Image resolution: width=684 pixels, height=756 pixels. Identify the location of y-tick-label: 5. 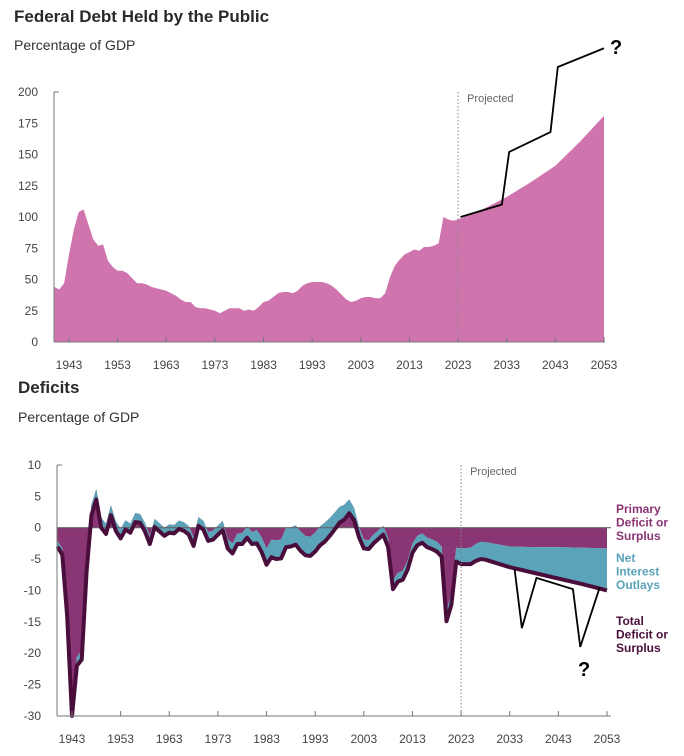
(37, 496).